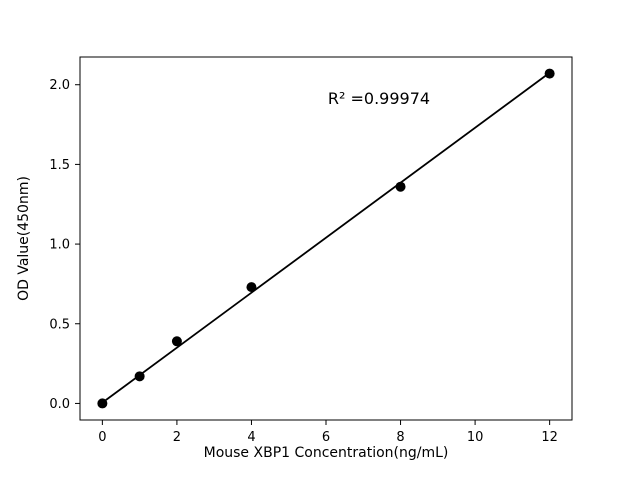  I want to click on y-tick-label: 0.5, so click(59, 324).